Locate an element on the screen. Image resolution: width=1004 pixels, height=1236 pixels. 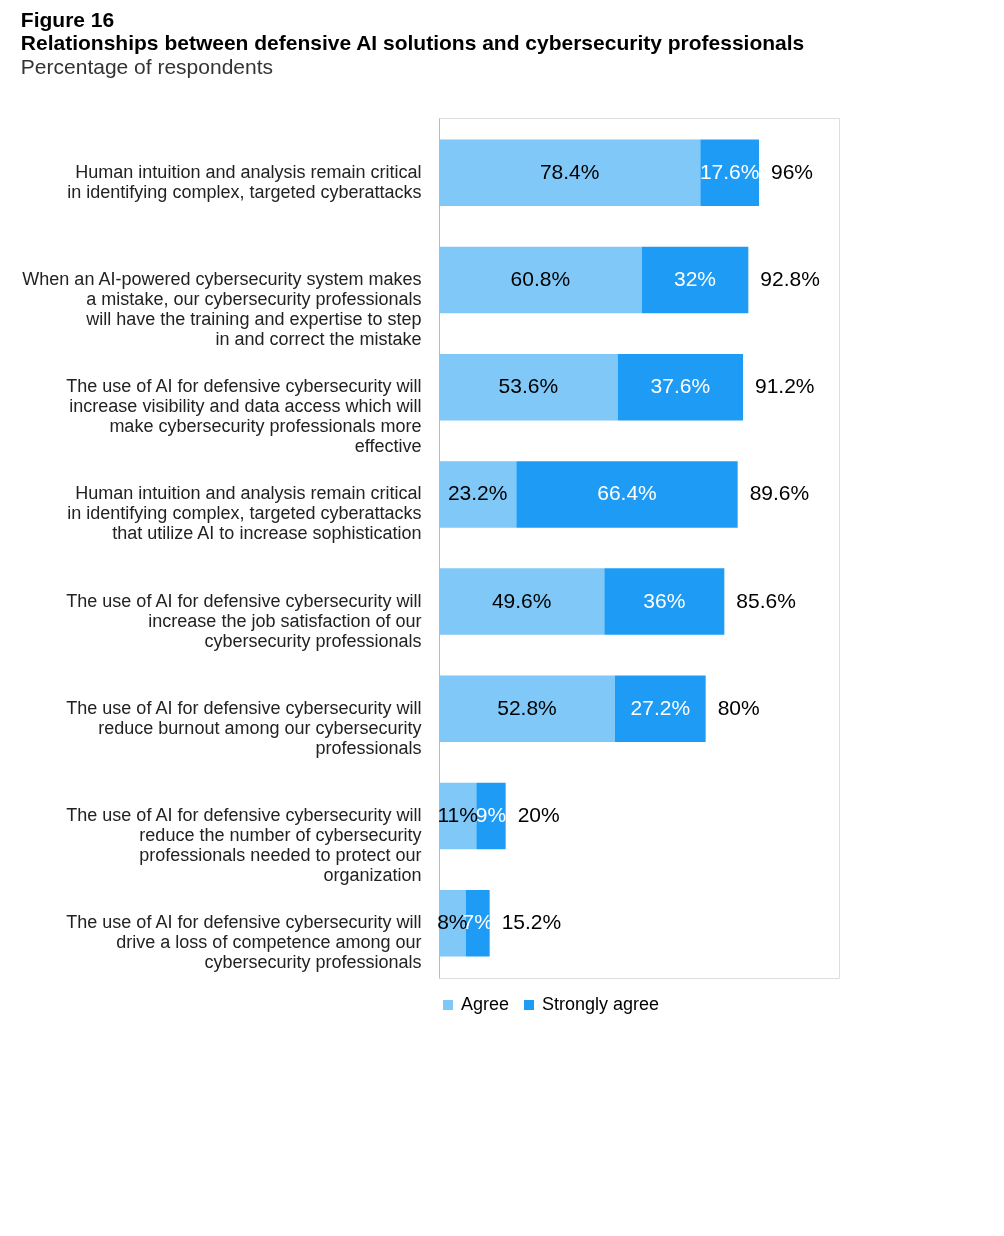
total-label: 89.6% is located at coordinates (779, 493).